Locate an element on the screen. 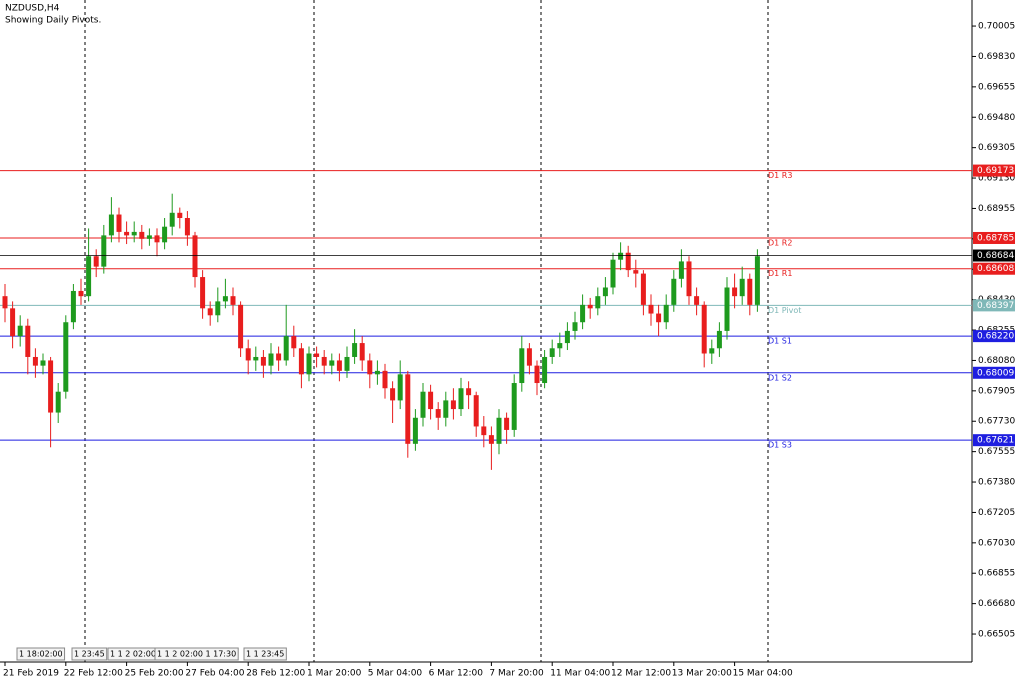 The height and width of the screenshot is (683, 1024). y-tick-label: 0.66680 is located at coordinates (996, 604).